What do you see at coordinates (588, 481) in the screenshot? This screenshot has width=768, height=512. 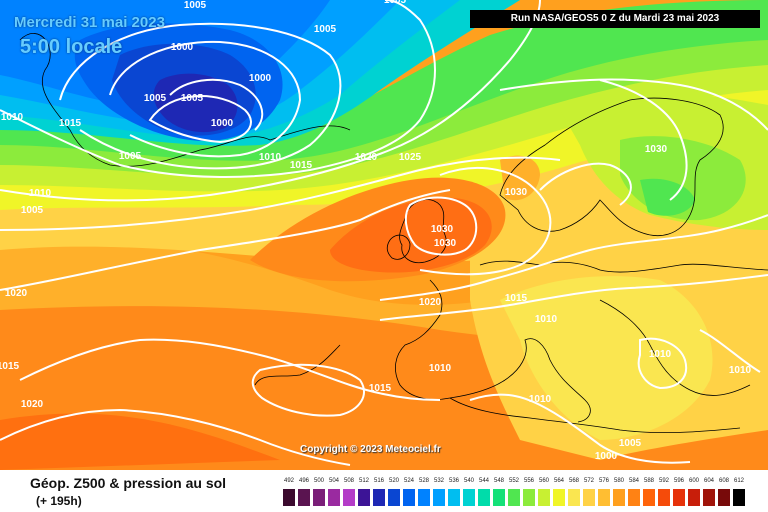 I see `legend-value: 572` at bounding box center [588, 481].